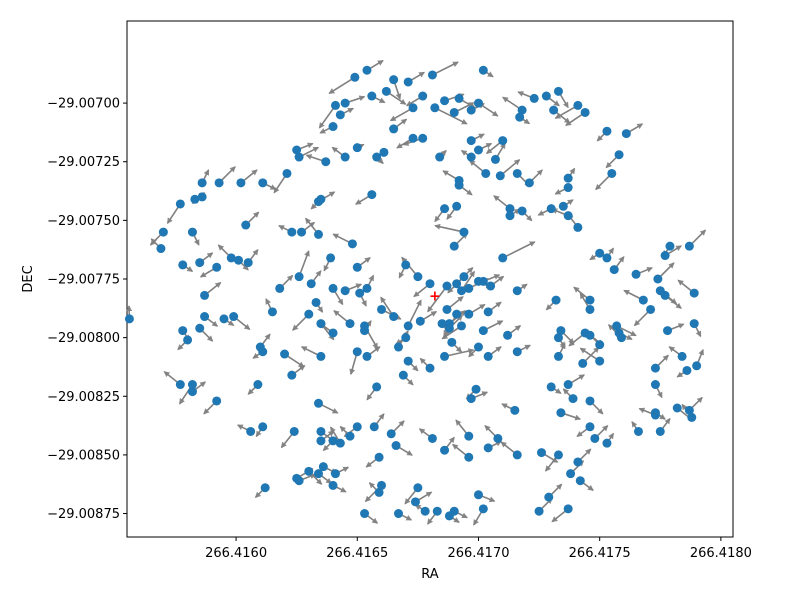 This screenshot has height=591, width=809. Describe the element at coordinates (83, 280) in the screenshot. I see `y-tick-label: −29.00775` at that location.